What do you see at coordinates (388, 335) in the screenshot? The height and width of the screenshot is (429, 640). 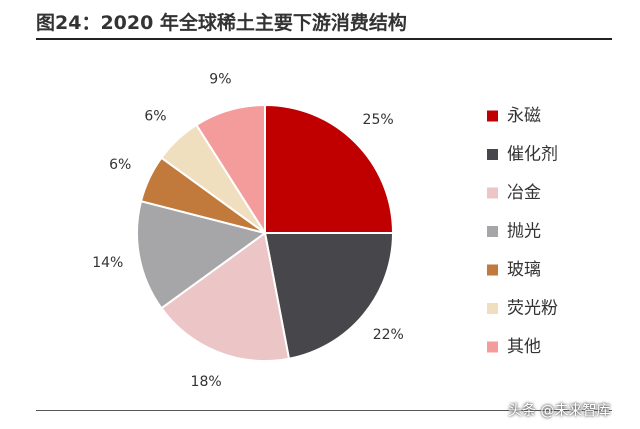 I see `pie-data-label-1: 22%` at bounding box center [388, 335].